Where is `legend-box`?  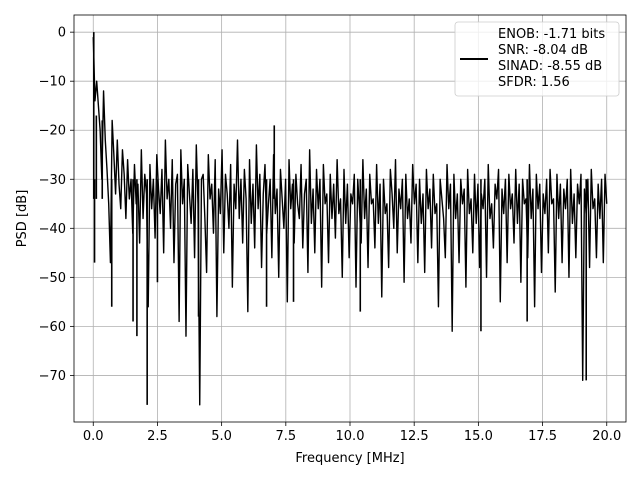 legend-box is located at coordinates (537, 59).